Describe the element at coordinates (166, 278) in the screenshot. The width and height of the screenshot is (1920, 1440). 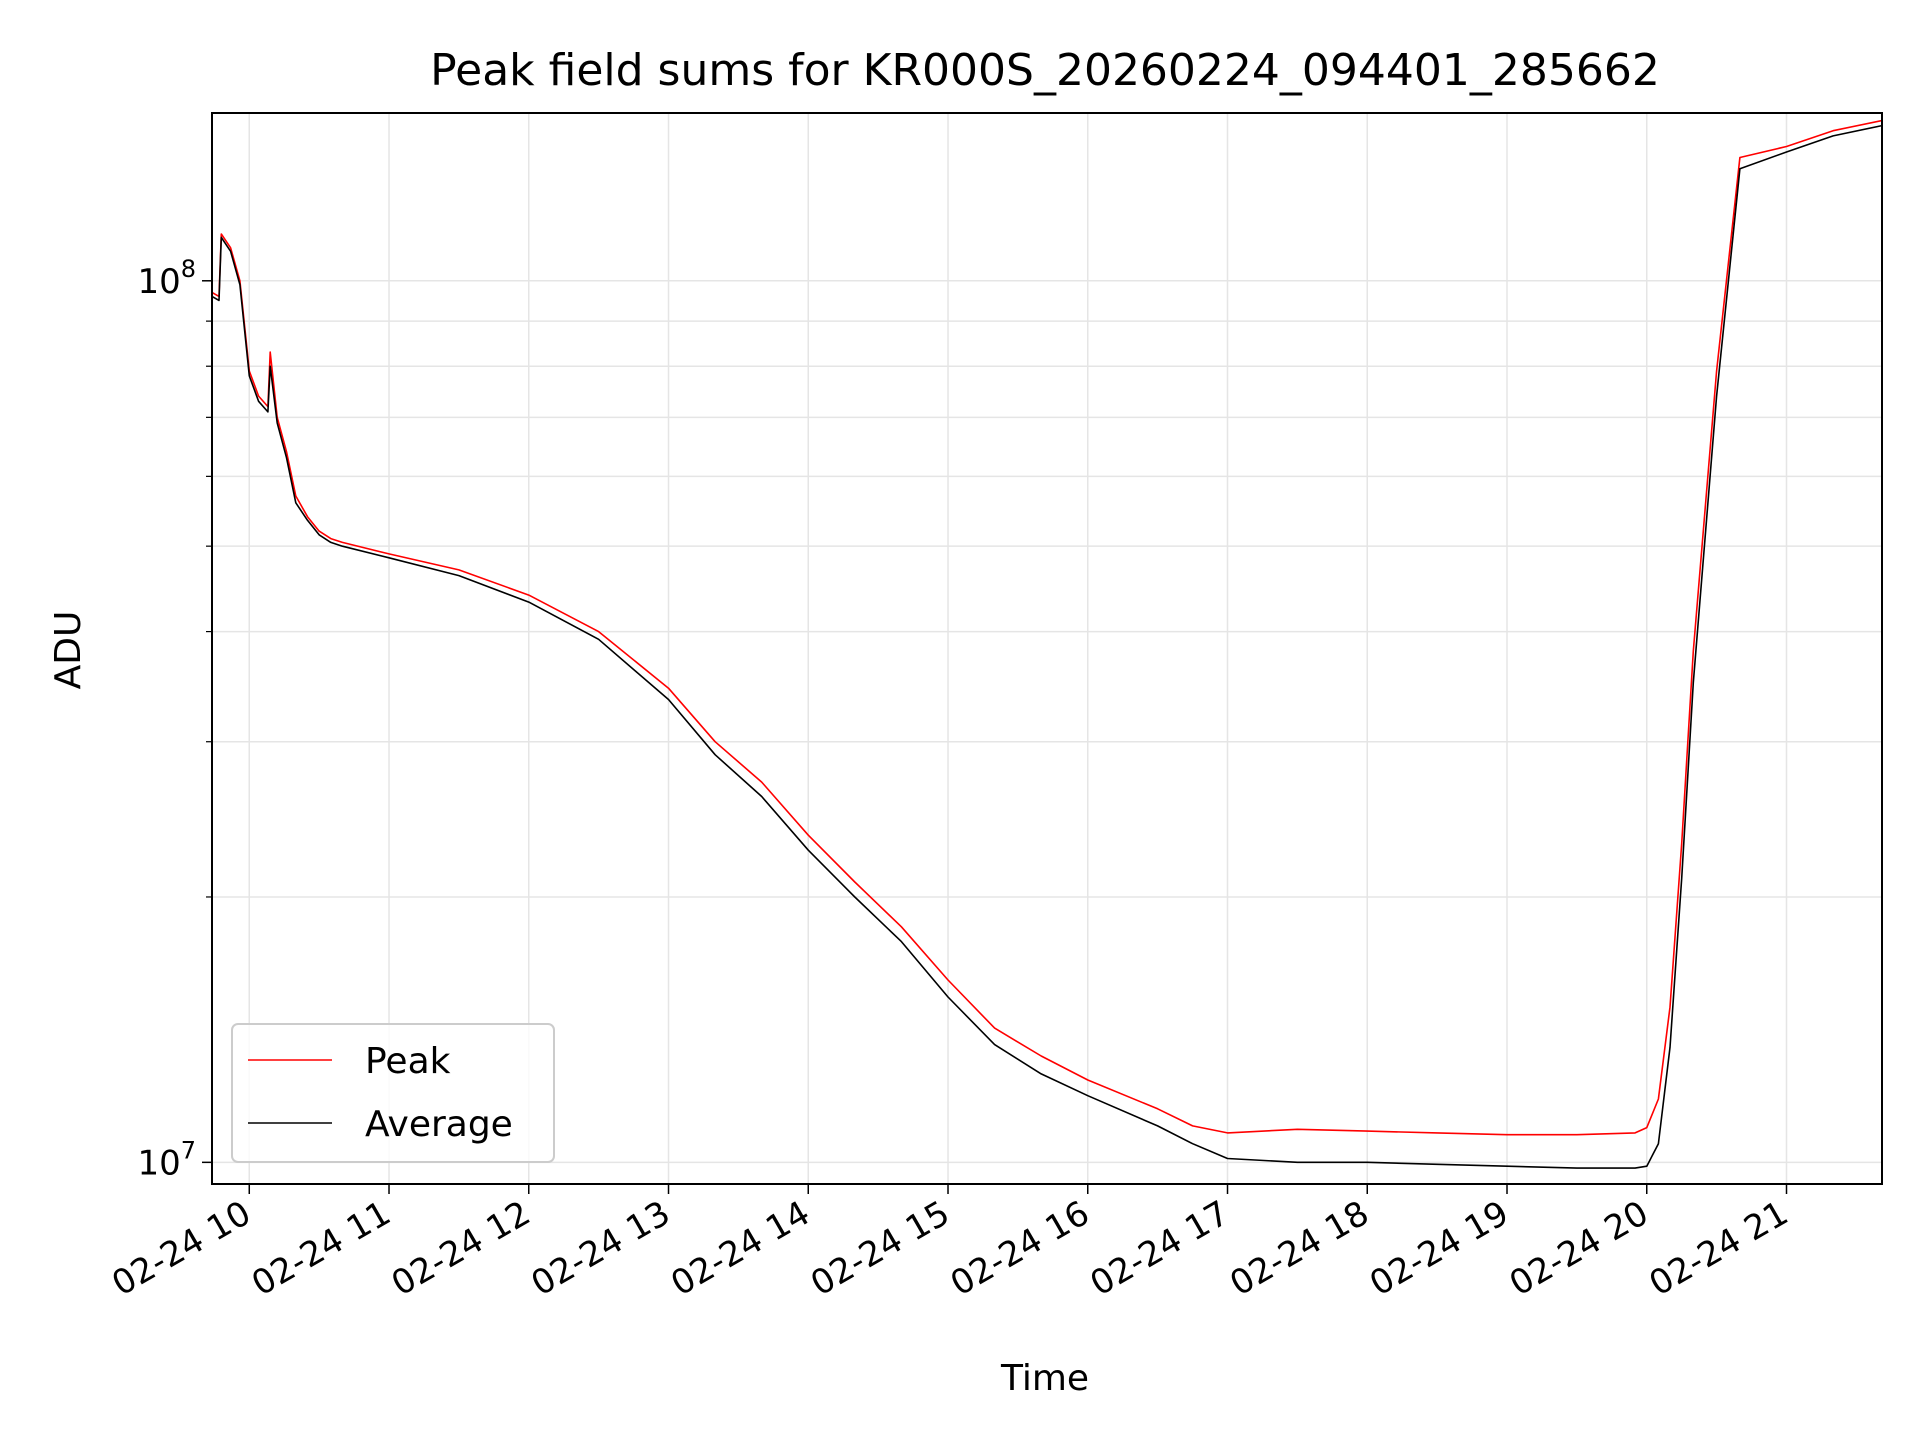
I see `y-tick-label: 10⁸` at that location.